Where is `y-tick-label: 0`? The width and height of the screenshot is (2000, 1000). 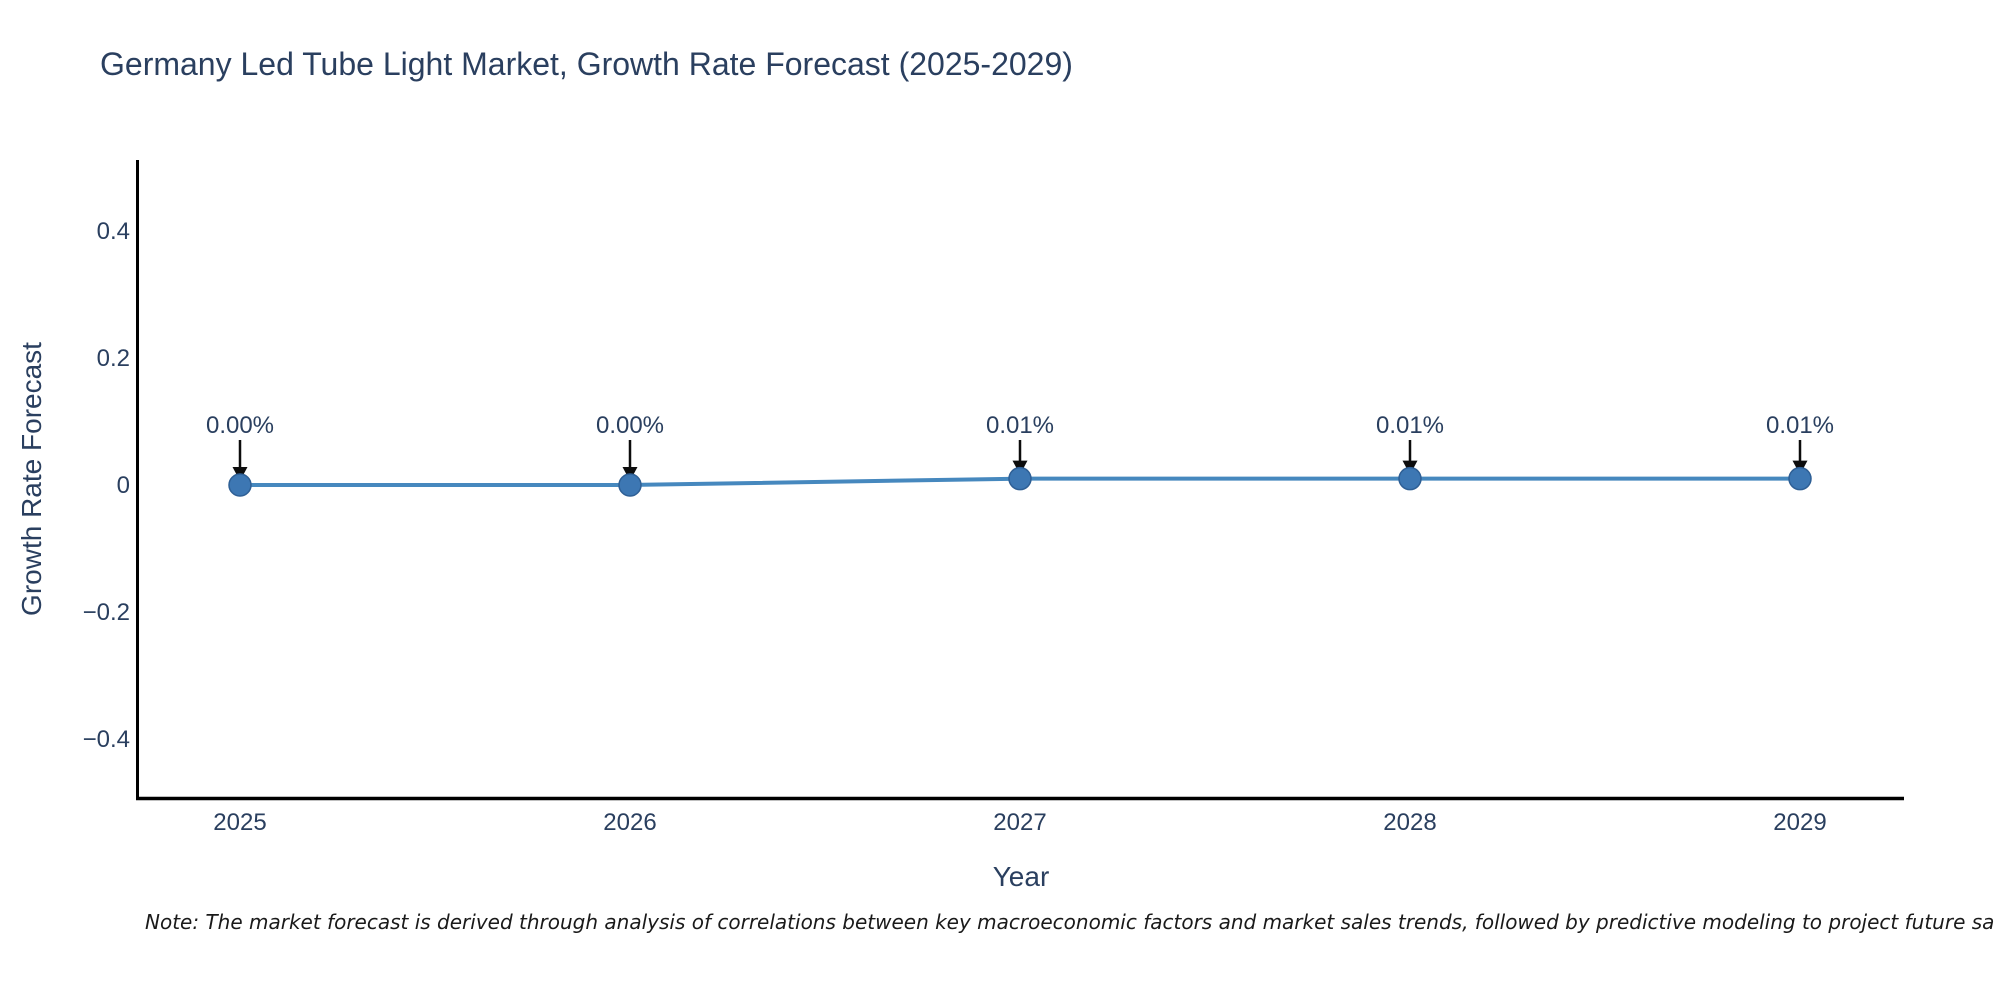
y-tick-label: 0 is located at coordinates (123, 485).